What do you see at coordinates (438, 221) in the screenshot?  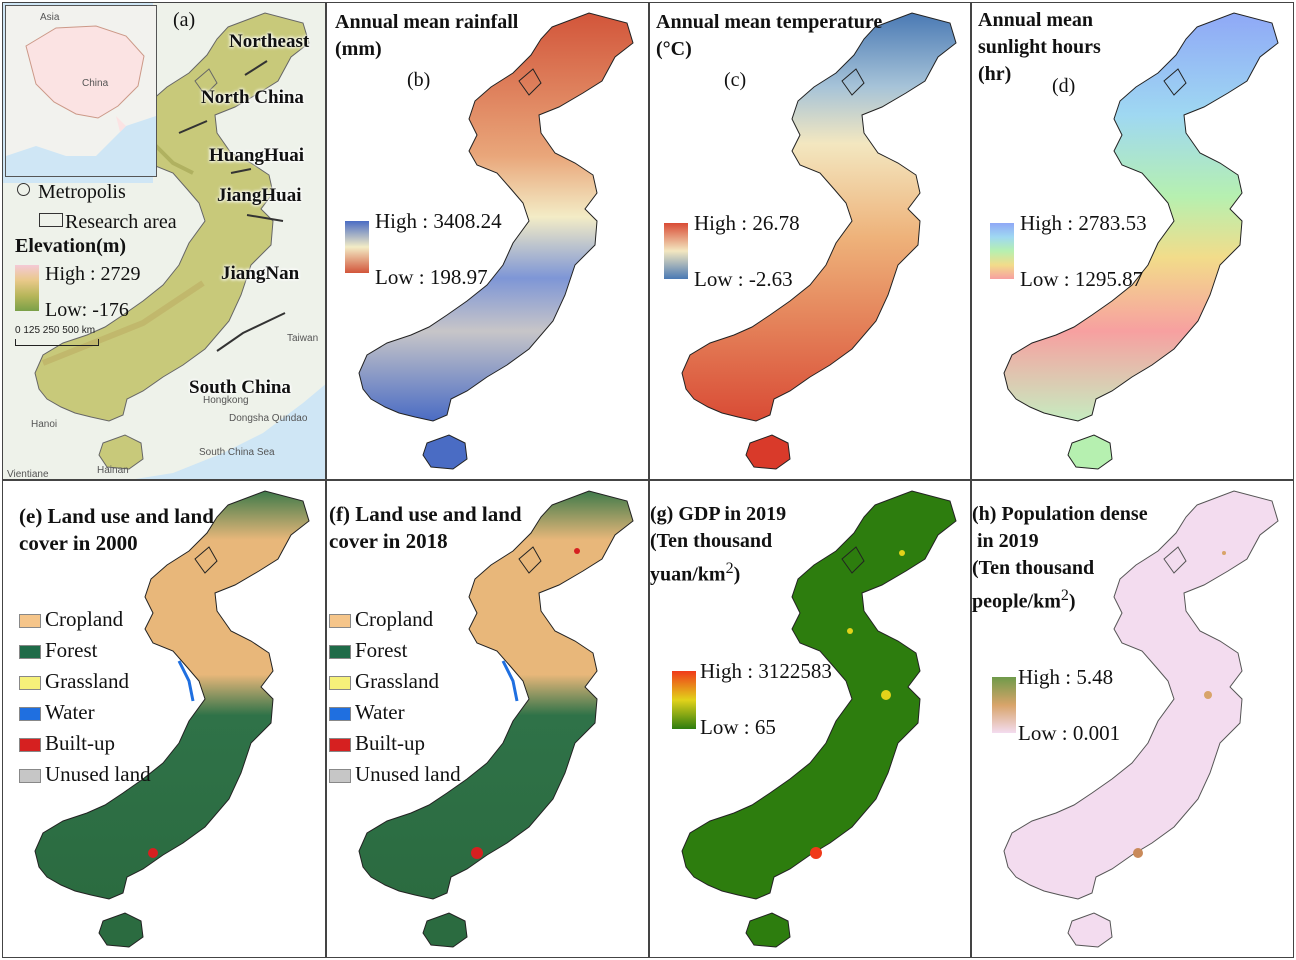 I see `rainfall-high-label: High : 3408.24` at bounding box center [438, 221].